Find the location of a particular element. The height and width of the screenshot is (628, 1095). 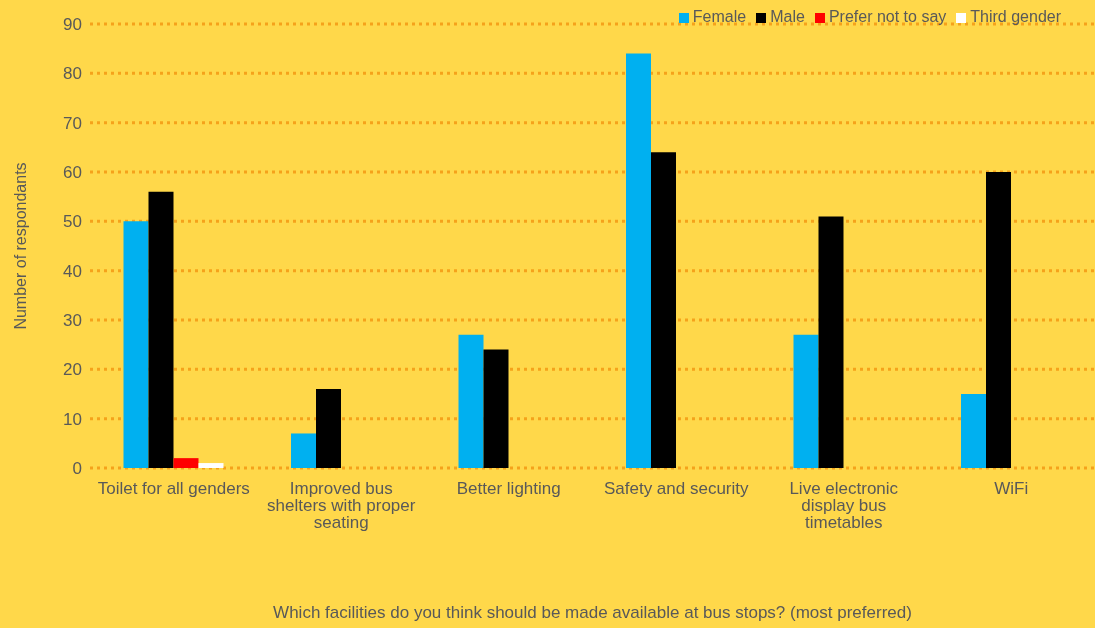

x-tick-label: Safety and security is located at coordinates (676, 489).